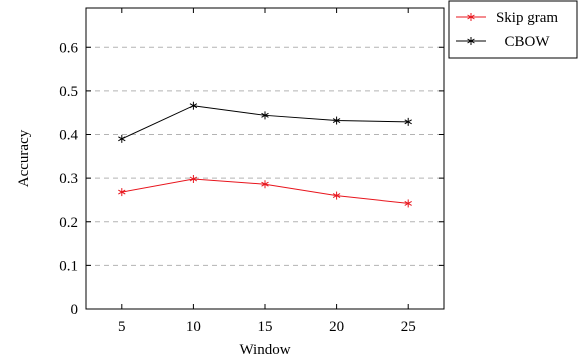  What do you see at coordinates (122, 327) in the screenshot?
I see `x-tick-label: 5` at bounding box center [122, 327].